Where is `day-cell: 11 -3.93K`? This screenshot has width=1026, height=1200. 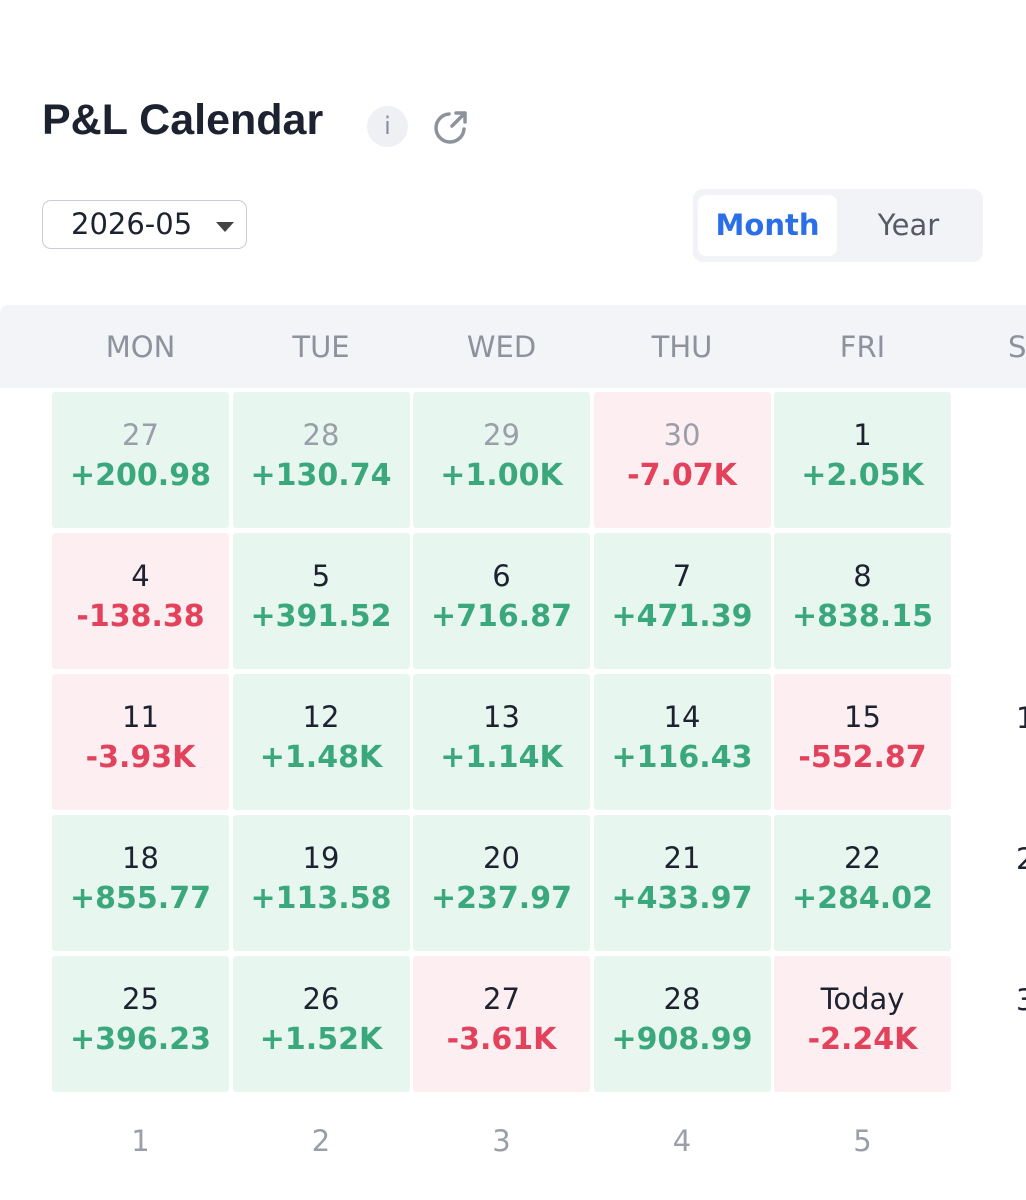 day-cell: 11 -3.93K is located at coordinates (140, 742).